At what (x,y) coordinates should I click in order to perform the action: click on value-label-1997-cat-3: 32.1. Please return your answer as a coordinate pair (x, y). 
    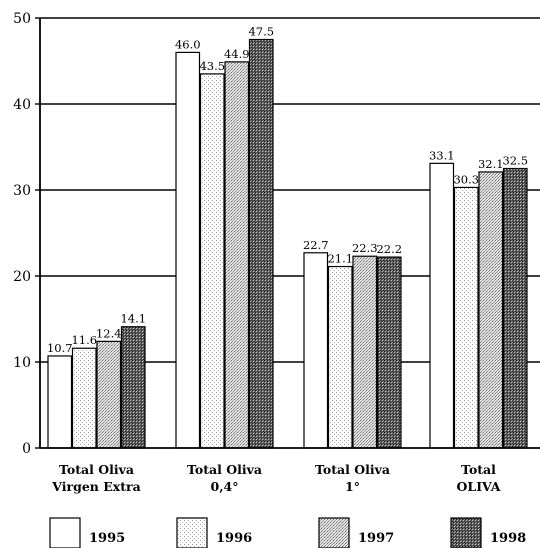
    Looking at the image, I should click on (491, 164).